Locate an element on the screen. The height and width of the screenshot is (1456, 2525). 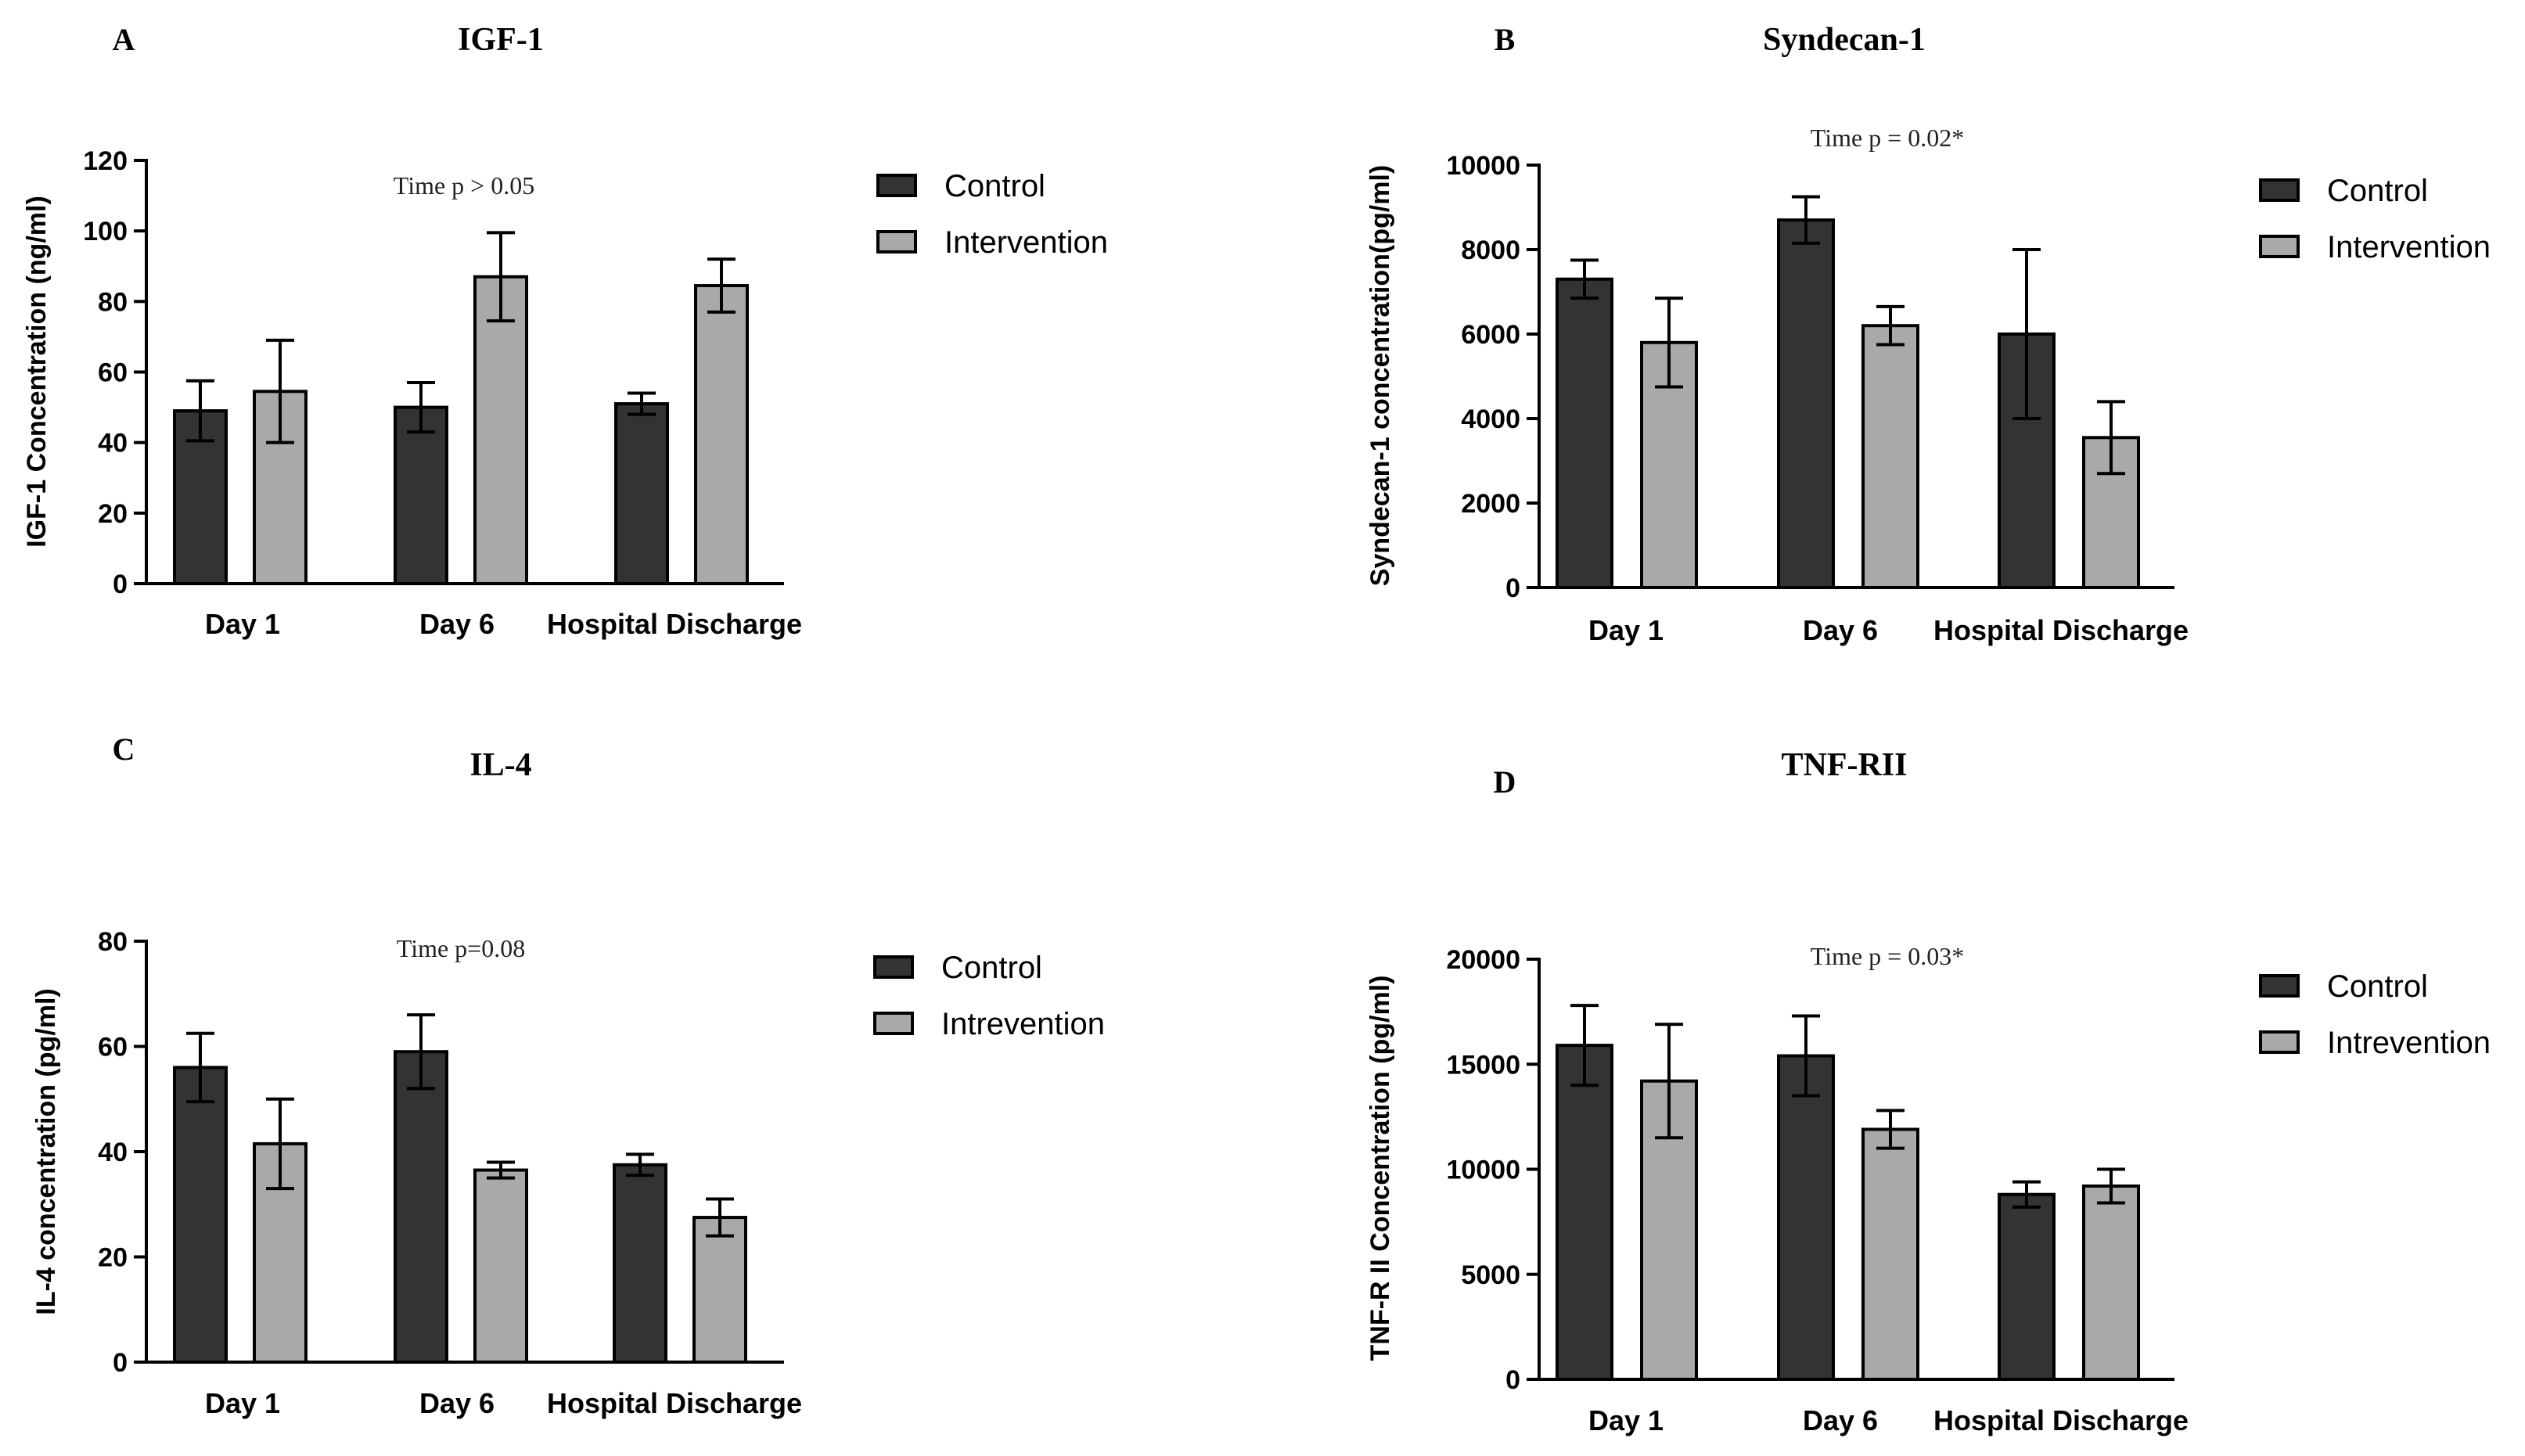
significance-annotation: Time p > 0.05 is located at coordinates (464, 185).